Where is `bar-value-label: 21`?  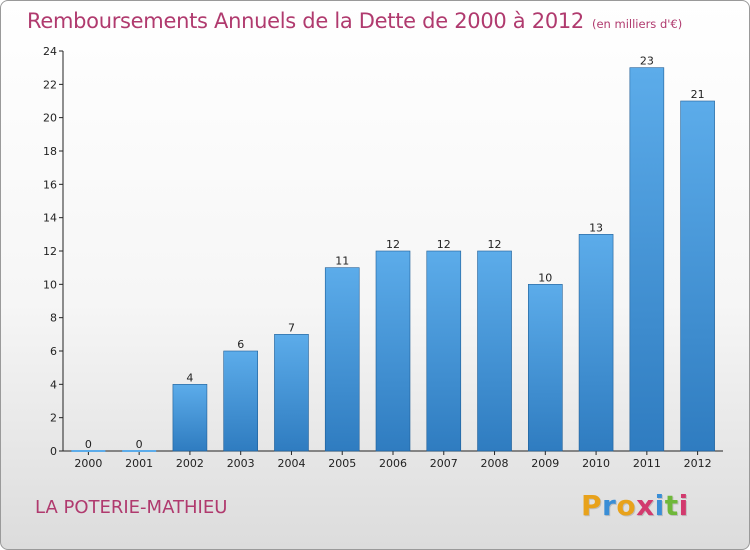
bar-value-label: 21 is located at coordinates (698, 94).